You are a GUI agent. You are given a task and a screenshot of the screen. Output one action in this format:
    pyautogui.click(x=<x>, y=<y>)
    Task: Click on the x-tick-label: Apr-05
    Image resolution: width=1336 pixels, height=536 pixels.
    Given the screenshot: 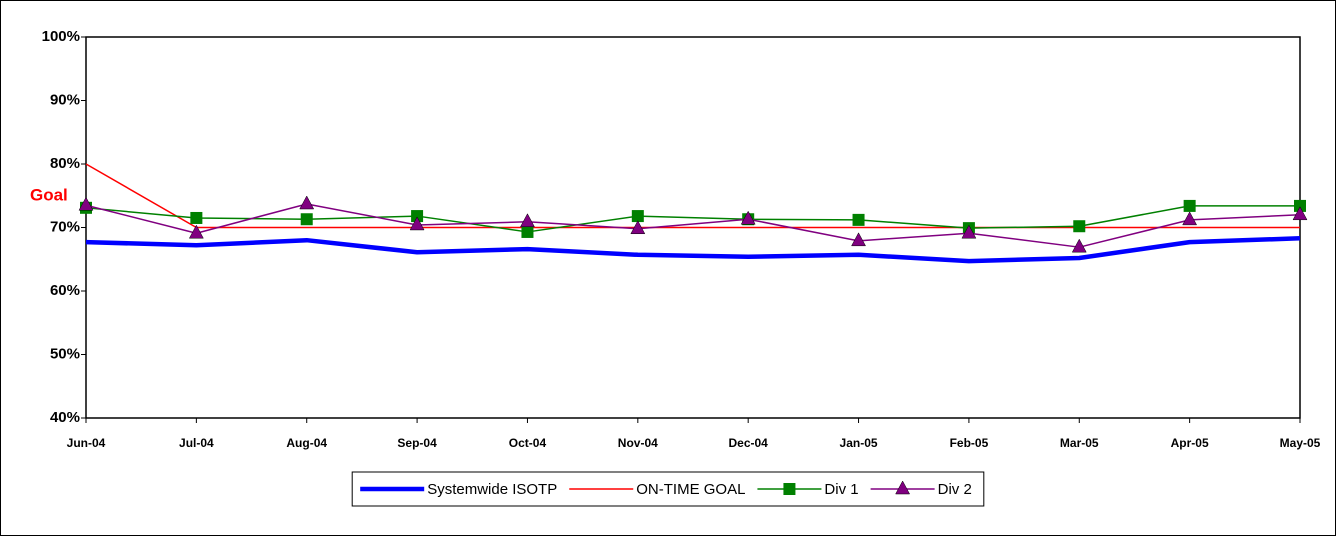 What is the action you would take?
    pyautogui.click(x=1190, y=443)
    